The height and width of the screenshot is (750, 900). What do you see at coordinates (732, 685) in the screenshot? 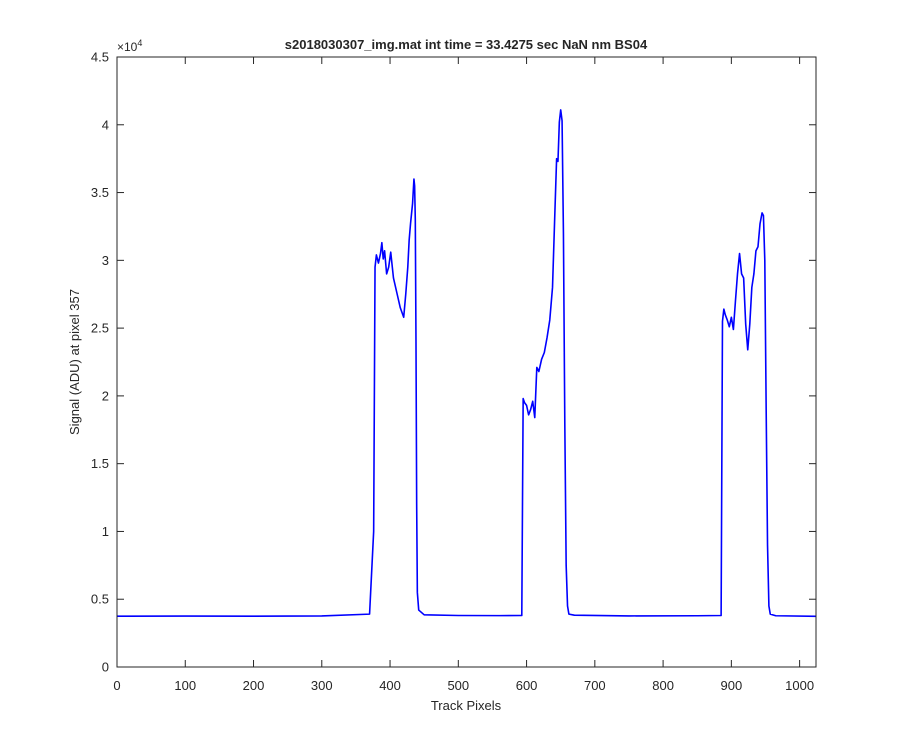
I see `x-tick-label: 900` at bounding box center [732, 685].